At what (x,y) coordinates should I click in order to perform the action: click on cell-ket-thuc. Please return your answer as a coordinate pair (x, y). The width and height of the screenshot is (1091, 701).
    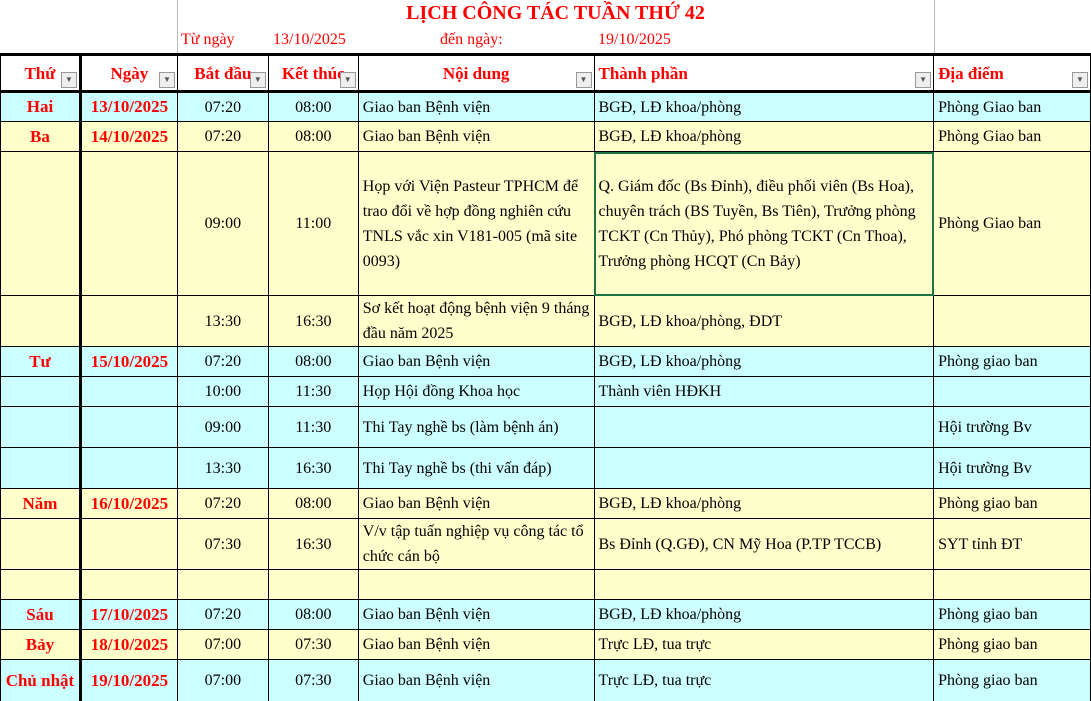
    Looking at the image, I should click on (313, 584).